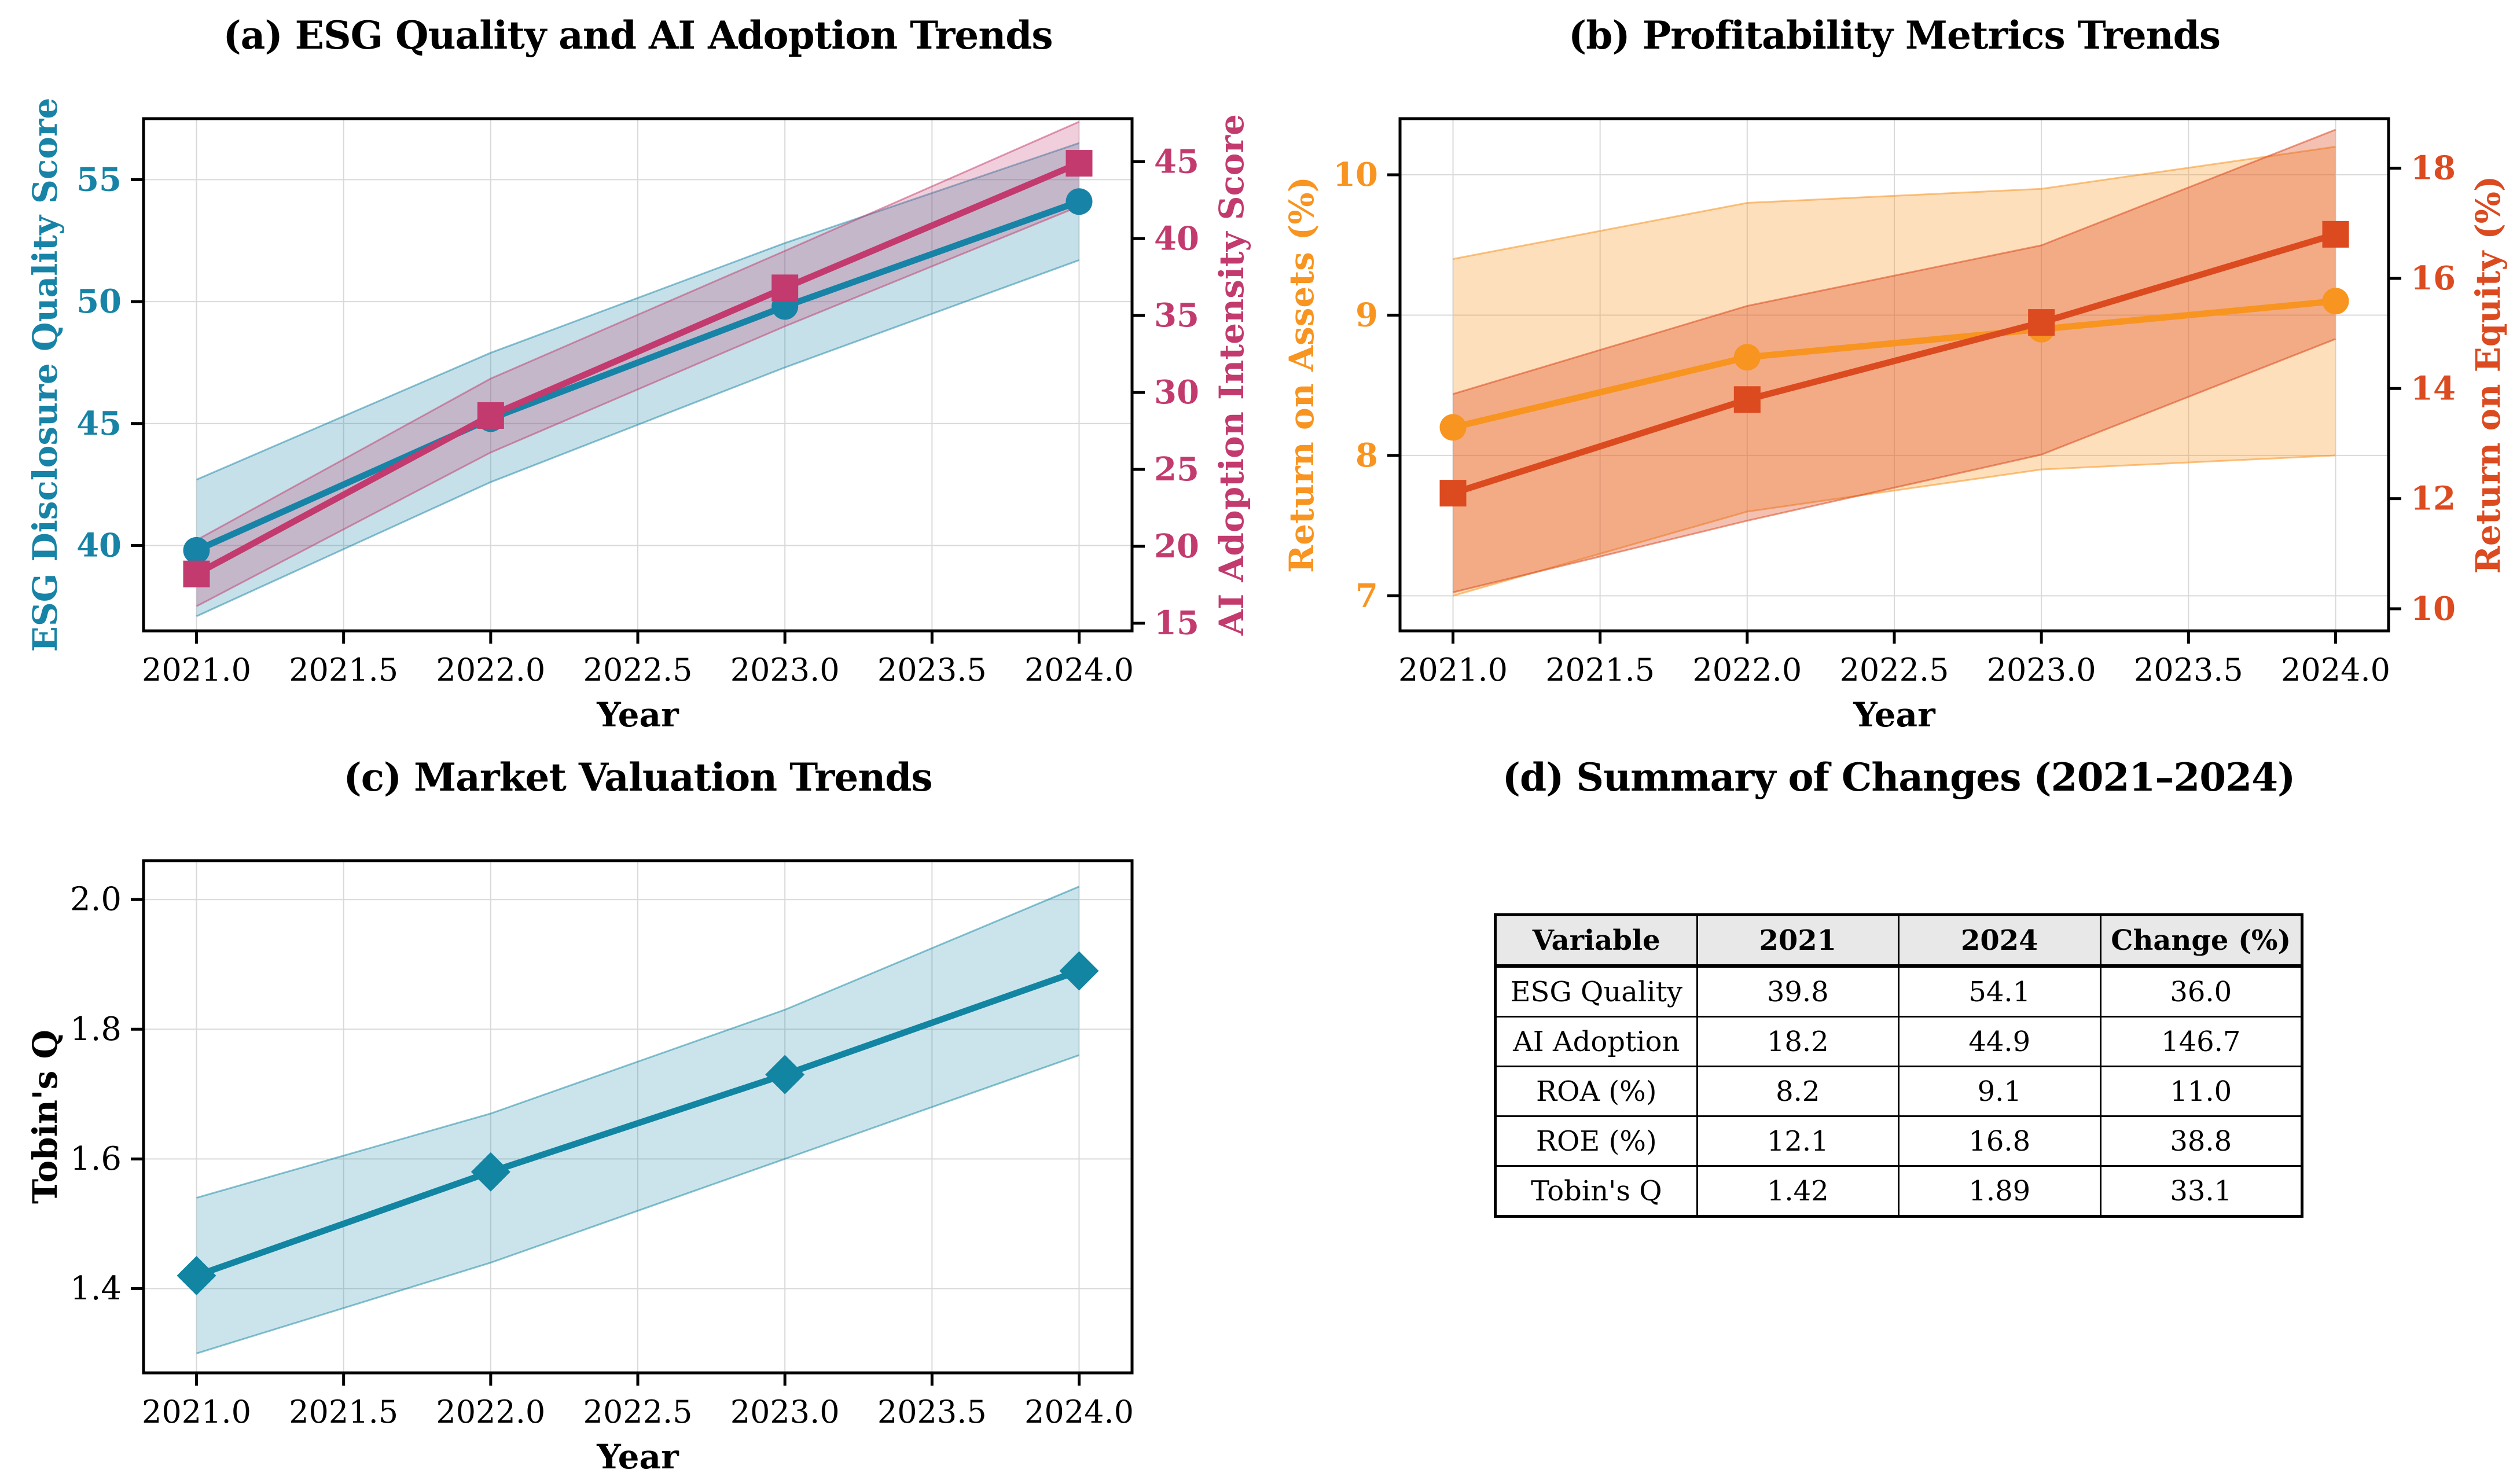  What do you see at coordinates (638, 35) in the screenshot?
I see `panel-a-title: (a) ESG Quality and AI Adoption Trends` at bounding box center [638, 35].